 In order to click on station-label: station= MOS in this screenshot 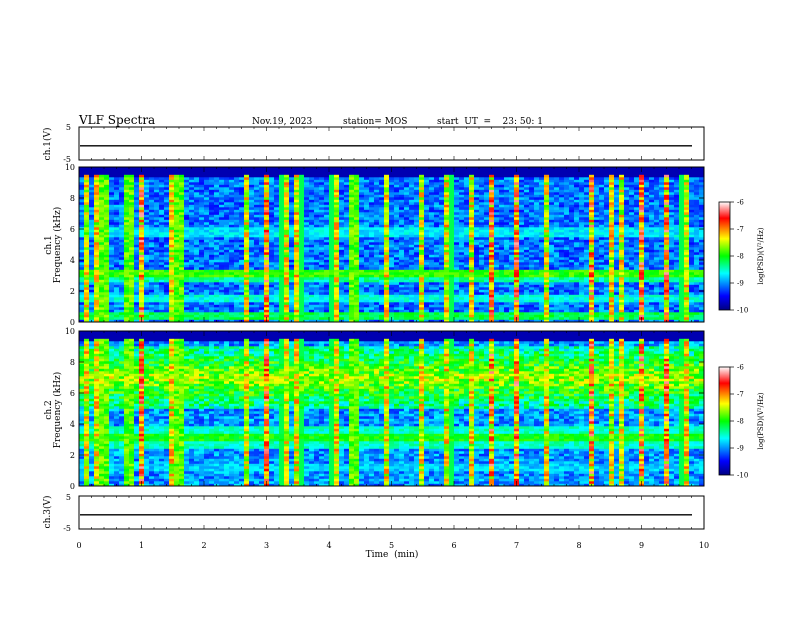, I will do `click(375, 122)`.